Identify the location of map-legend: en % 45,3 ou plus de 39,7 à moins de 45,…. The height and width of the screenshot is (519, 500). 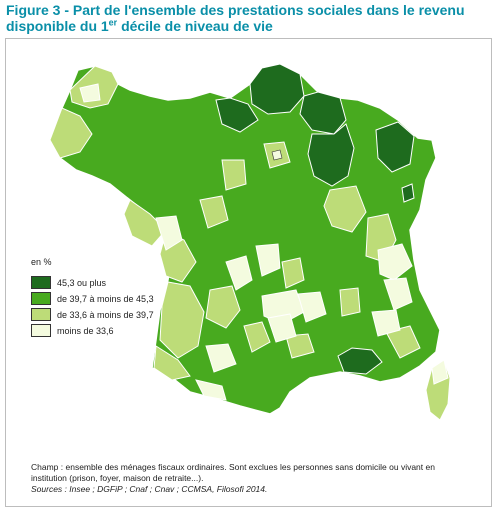
(92, 298).